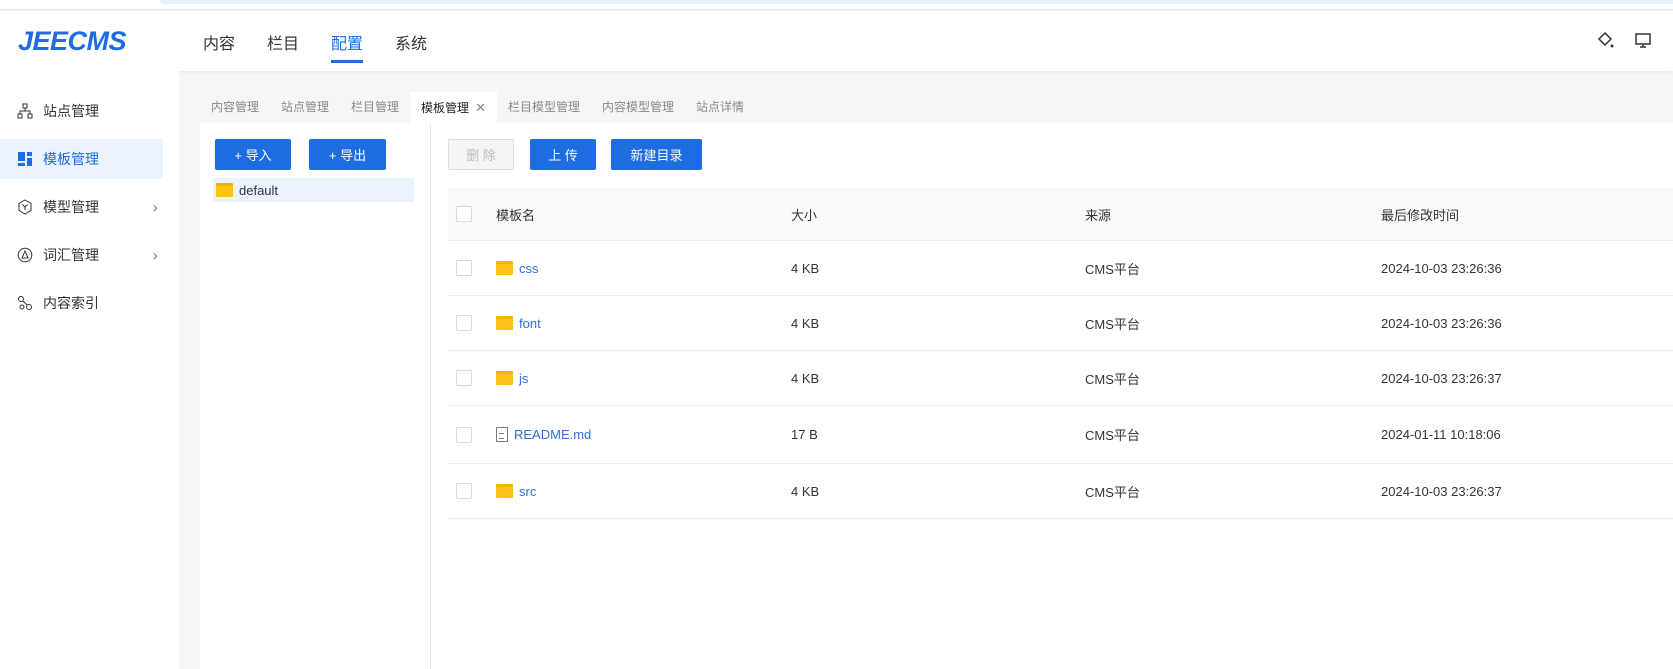  Describe the element at coordinates (25, 303) in the screenshot. I see `index-link-icon` at that location.